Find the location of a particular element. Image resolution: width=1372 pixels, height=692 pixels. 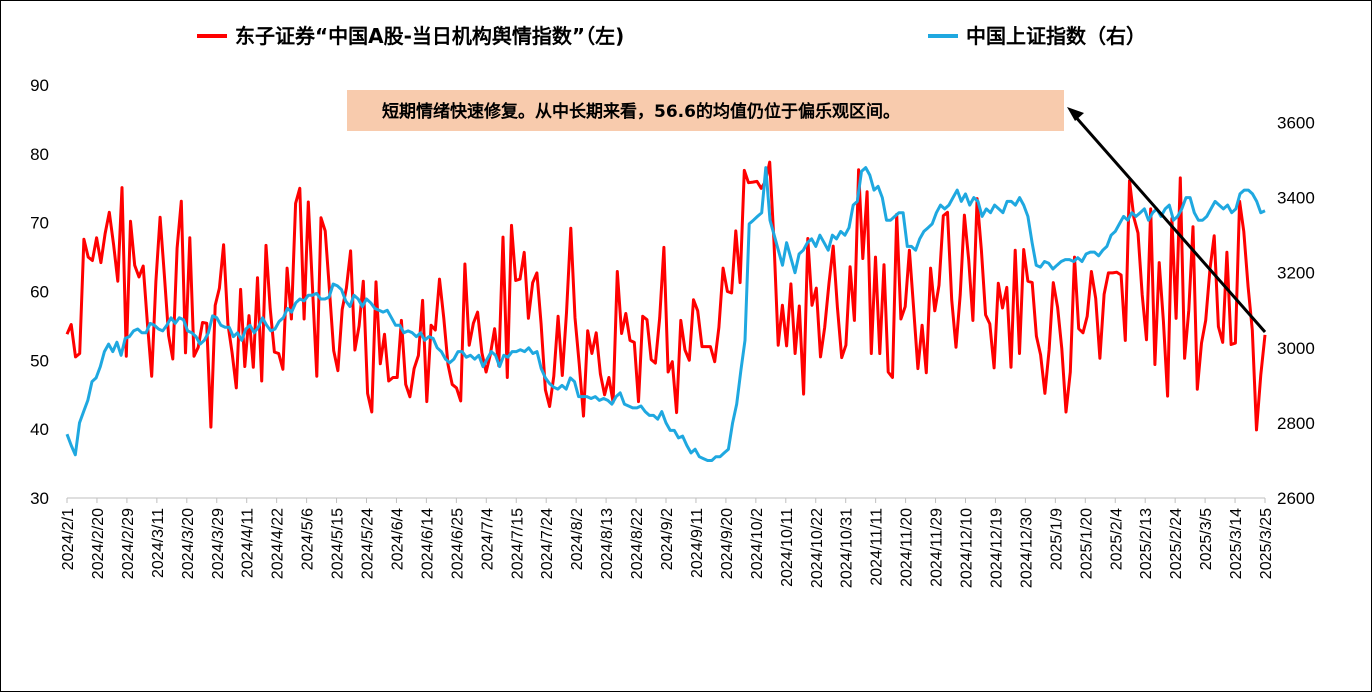

x-tick-label: 2024/6/4 is located at coordinates (397, 539).